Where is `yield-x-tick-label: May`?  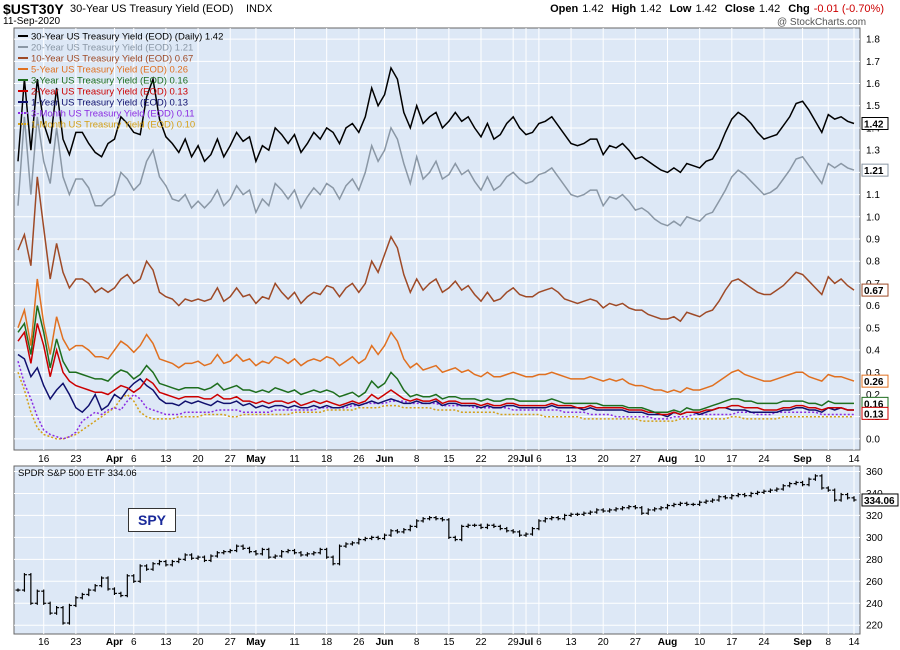 yield-x-tick-label: May is located at coordinates (256, 459).